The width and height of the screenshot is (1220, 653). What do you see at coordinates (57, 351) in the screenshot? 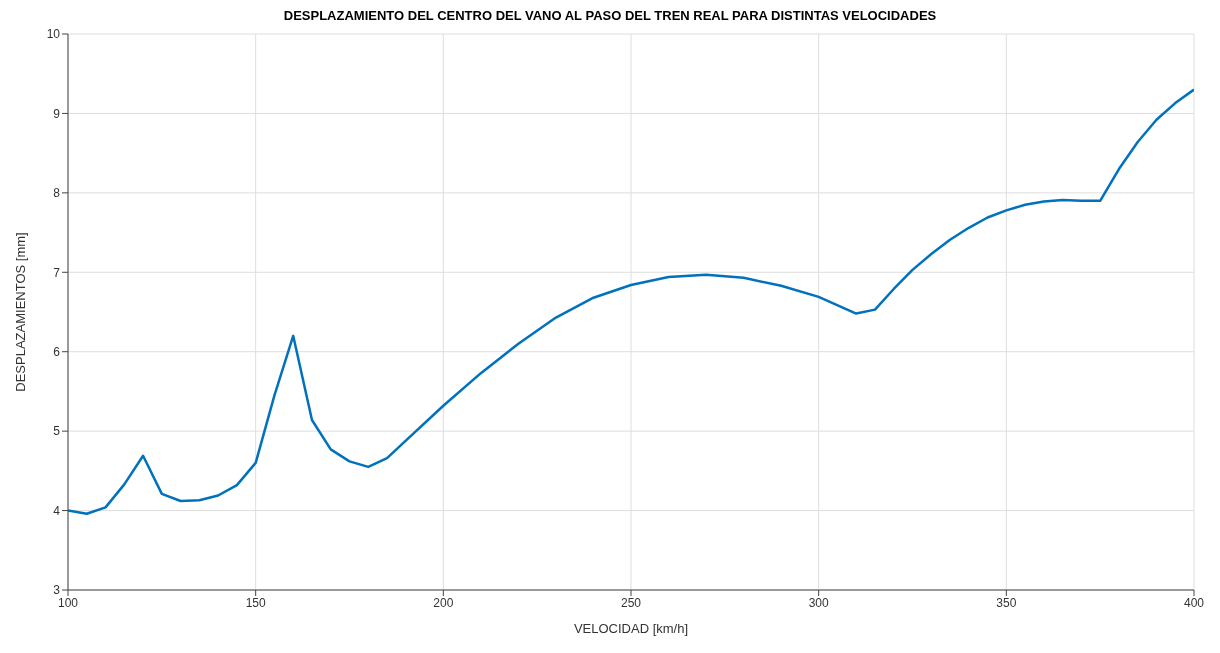
I see `y-tick-label: 6` at bounding box center [57, 351].